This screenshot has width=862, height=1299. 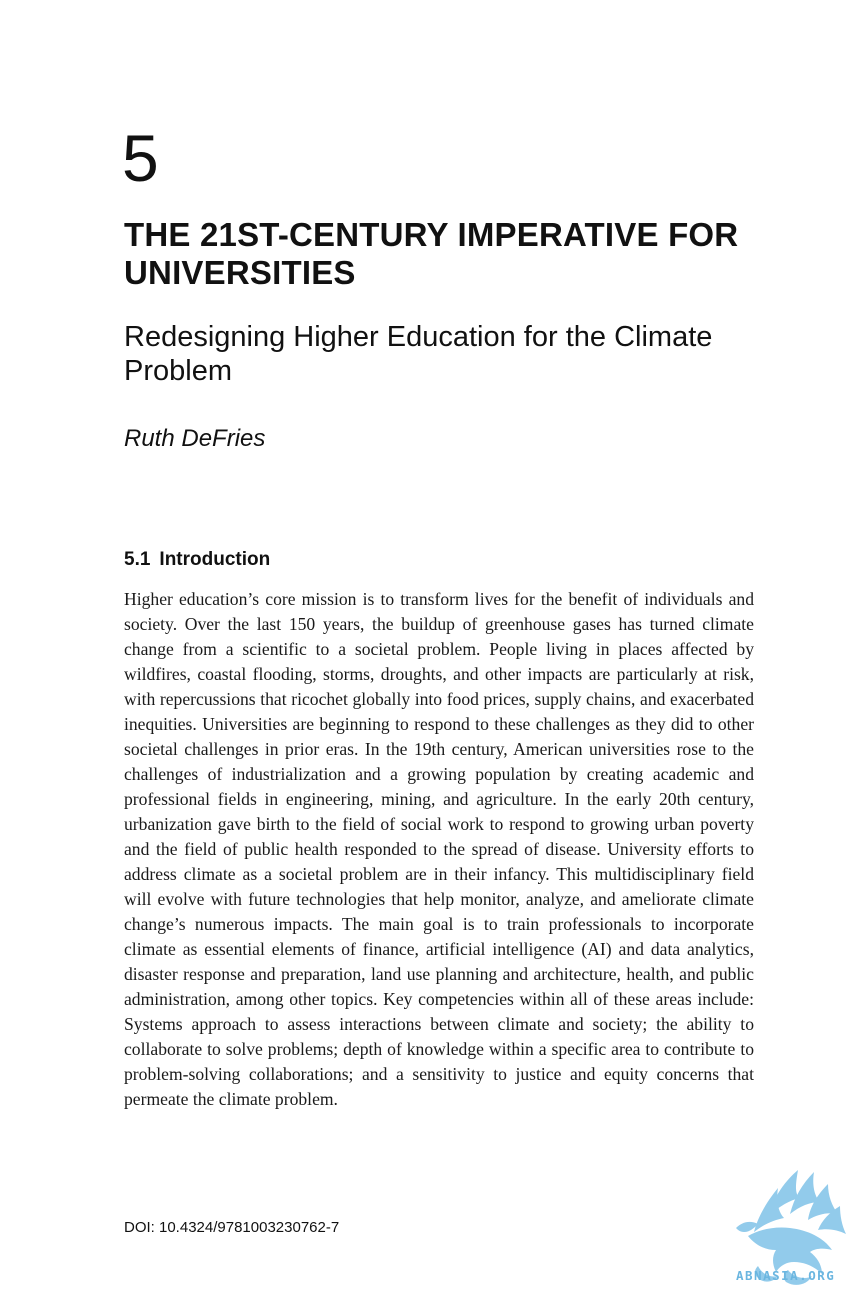 What do you see at coordinates (140, 158) in the screenshot?
I see `chapter-number: 5` at bounding box center [140, 158].